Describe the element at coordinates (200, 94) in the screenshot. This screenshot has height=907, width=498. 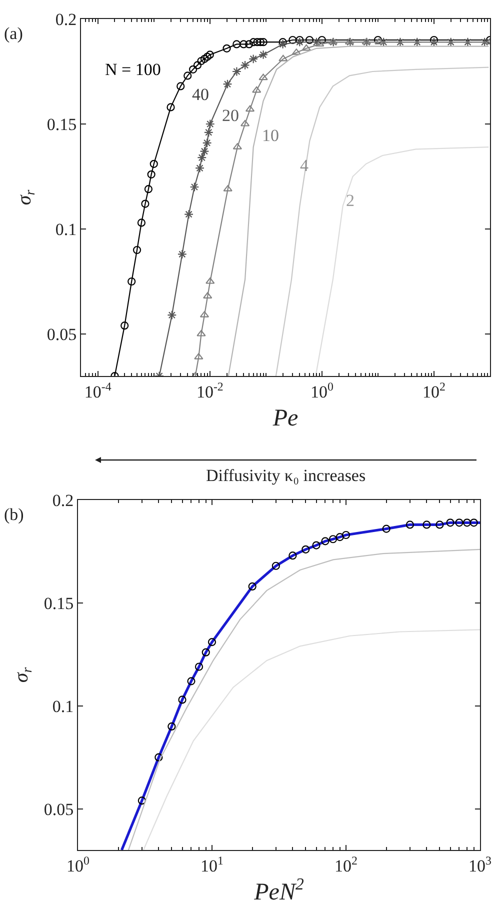
I see `annotation: 40` at that location.